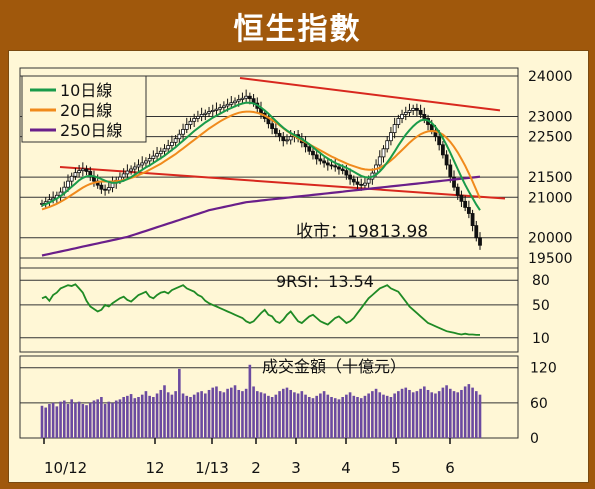 This screenshot has width=595, height=489. What do you see at coordinates (261, 216) in the screenshot?
I see `ma250-line` at bounding box center [261, 216].